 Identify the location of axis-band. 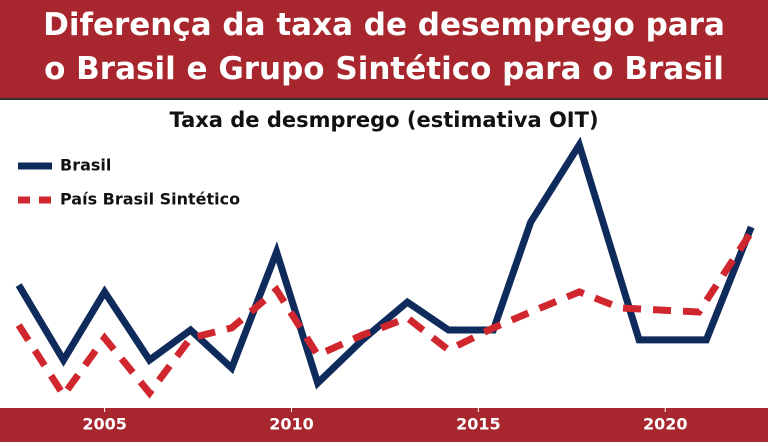
(384, 425).